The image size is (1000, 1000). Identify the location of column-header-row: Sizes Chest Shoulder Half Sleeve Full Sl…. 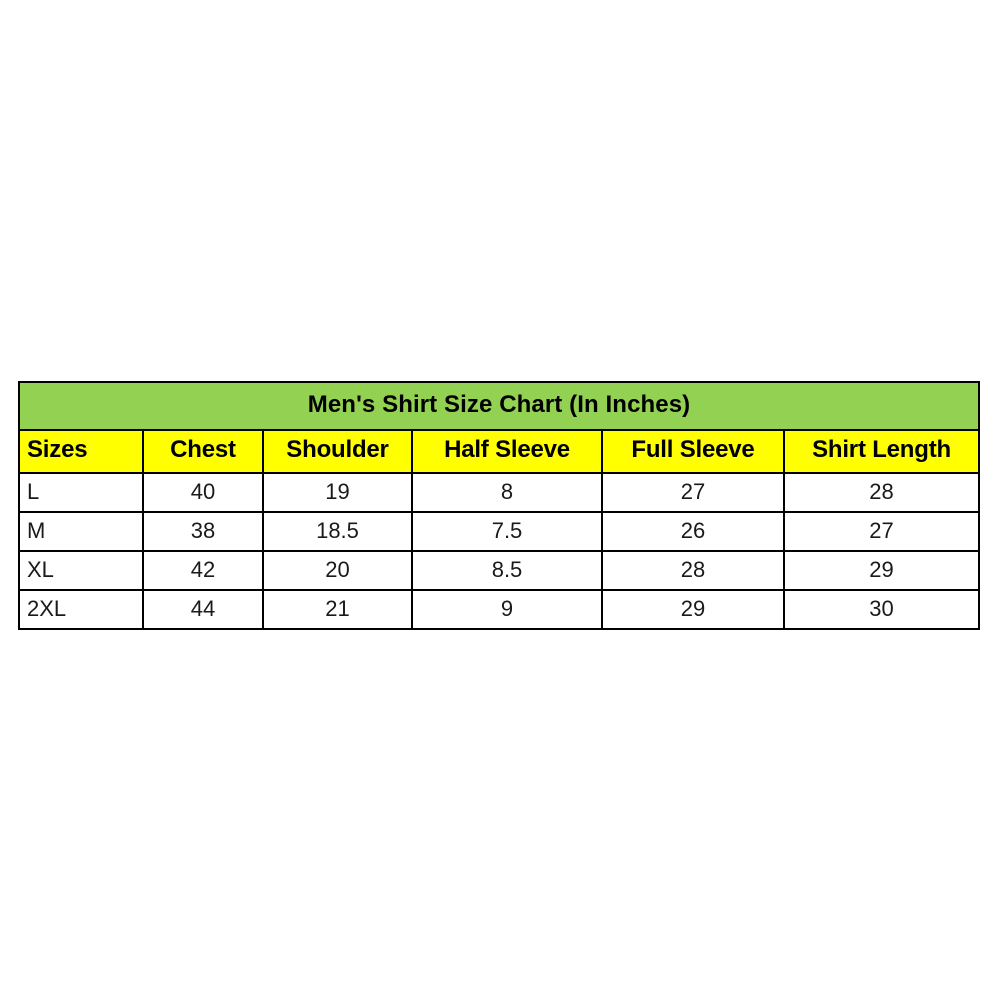
(499, 451).